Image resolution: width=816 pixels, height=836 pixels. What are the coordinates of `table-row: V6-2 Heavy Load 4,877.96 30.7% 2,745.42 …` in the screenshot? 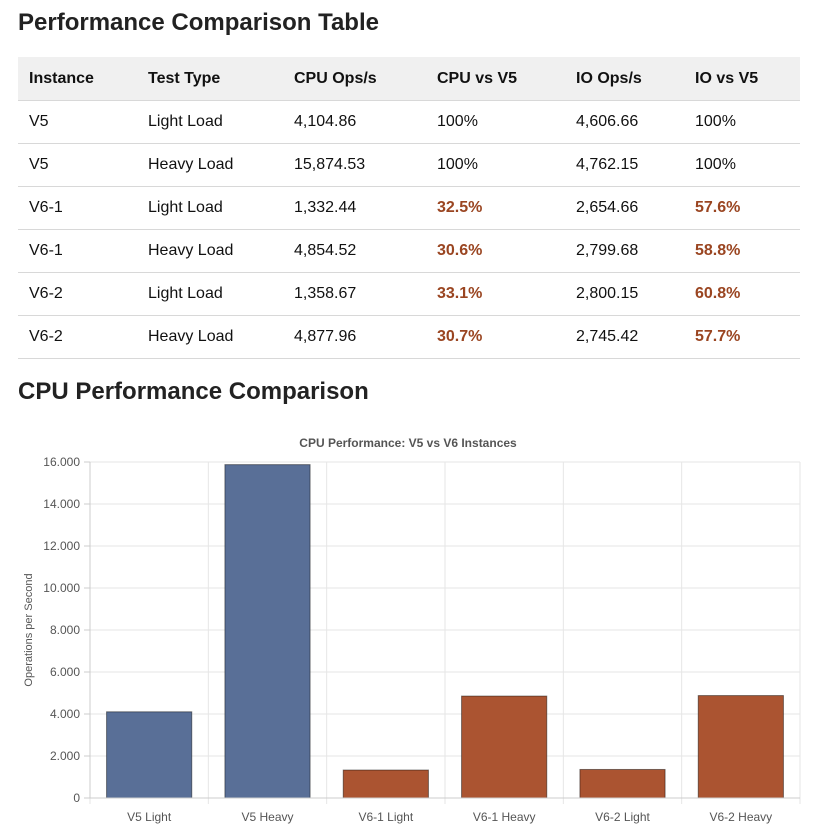 It's located at (409, 337).